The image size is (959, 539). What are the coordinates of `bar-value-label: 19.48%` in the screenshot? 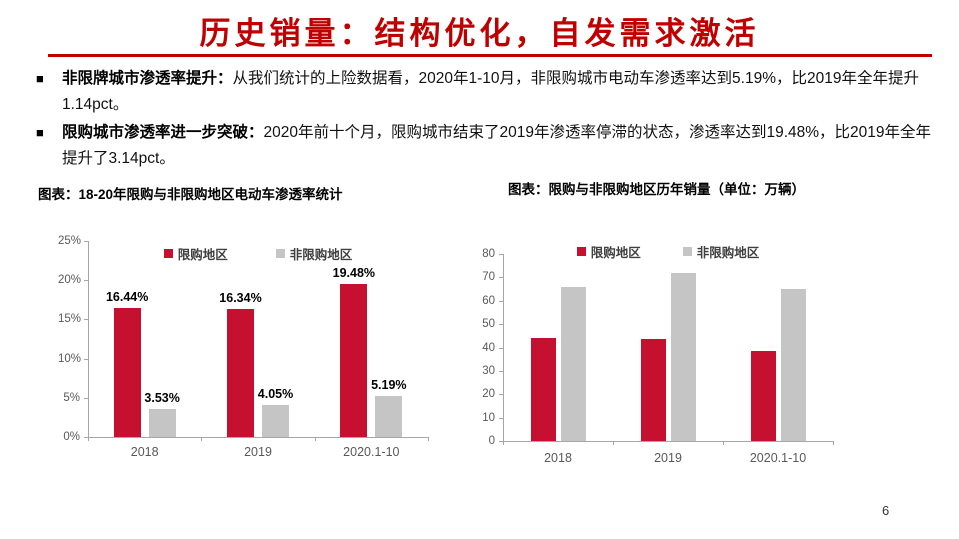 It's located at (354, 273).